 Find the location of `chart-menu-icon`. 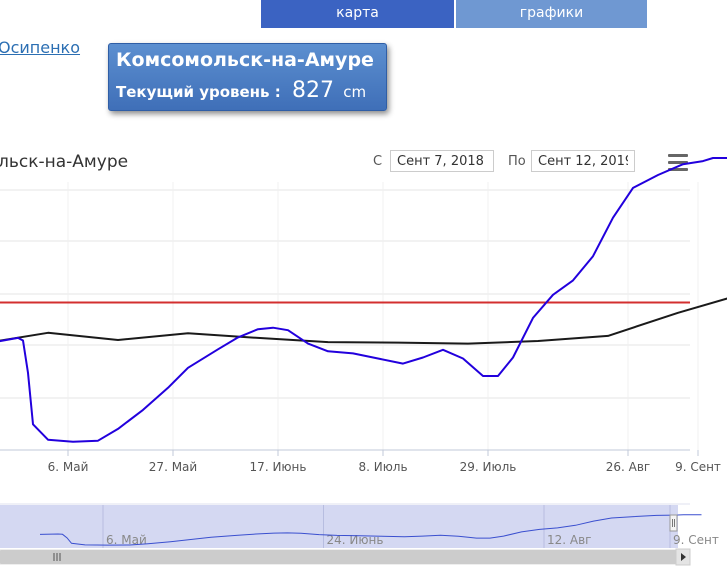

chart-menu-icon is located at coordinates (678, 164).